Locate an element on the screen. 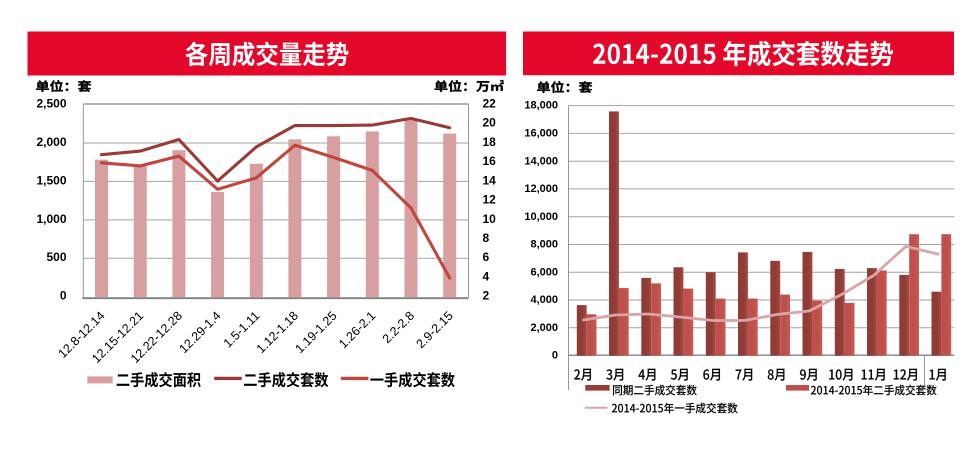 The image size is (980, 457). svg-text: 10,000 is located at coordinates (541, 217).